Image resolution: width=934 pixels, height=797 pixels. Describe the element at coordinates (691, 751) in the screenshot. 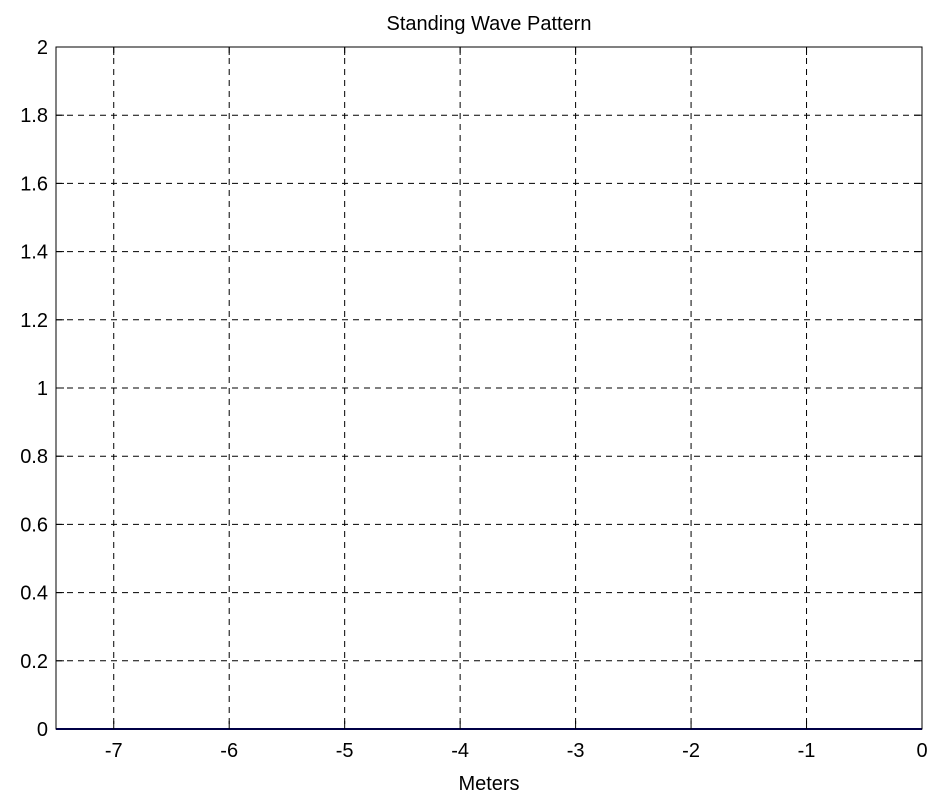

I see `x-tick-label: -2` at that location.